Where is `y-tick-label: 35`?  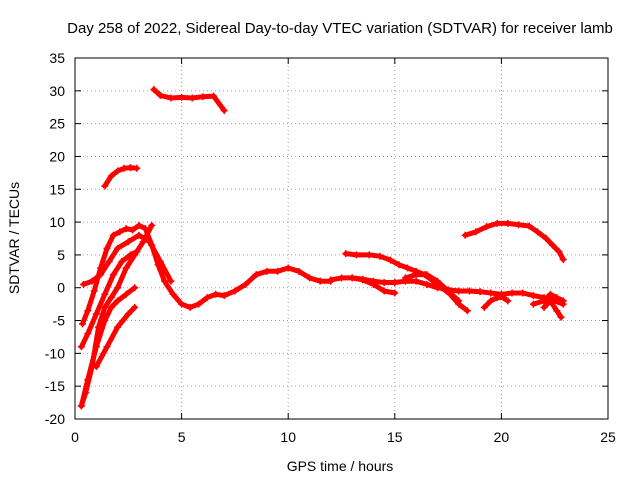 y-tick-label: 35 is located at coordinates (57, 58).